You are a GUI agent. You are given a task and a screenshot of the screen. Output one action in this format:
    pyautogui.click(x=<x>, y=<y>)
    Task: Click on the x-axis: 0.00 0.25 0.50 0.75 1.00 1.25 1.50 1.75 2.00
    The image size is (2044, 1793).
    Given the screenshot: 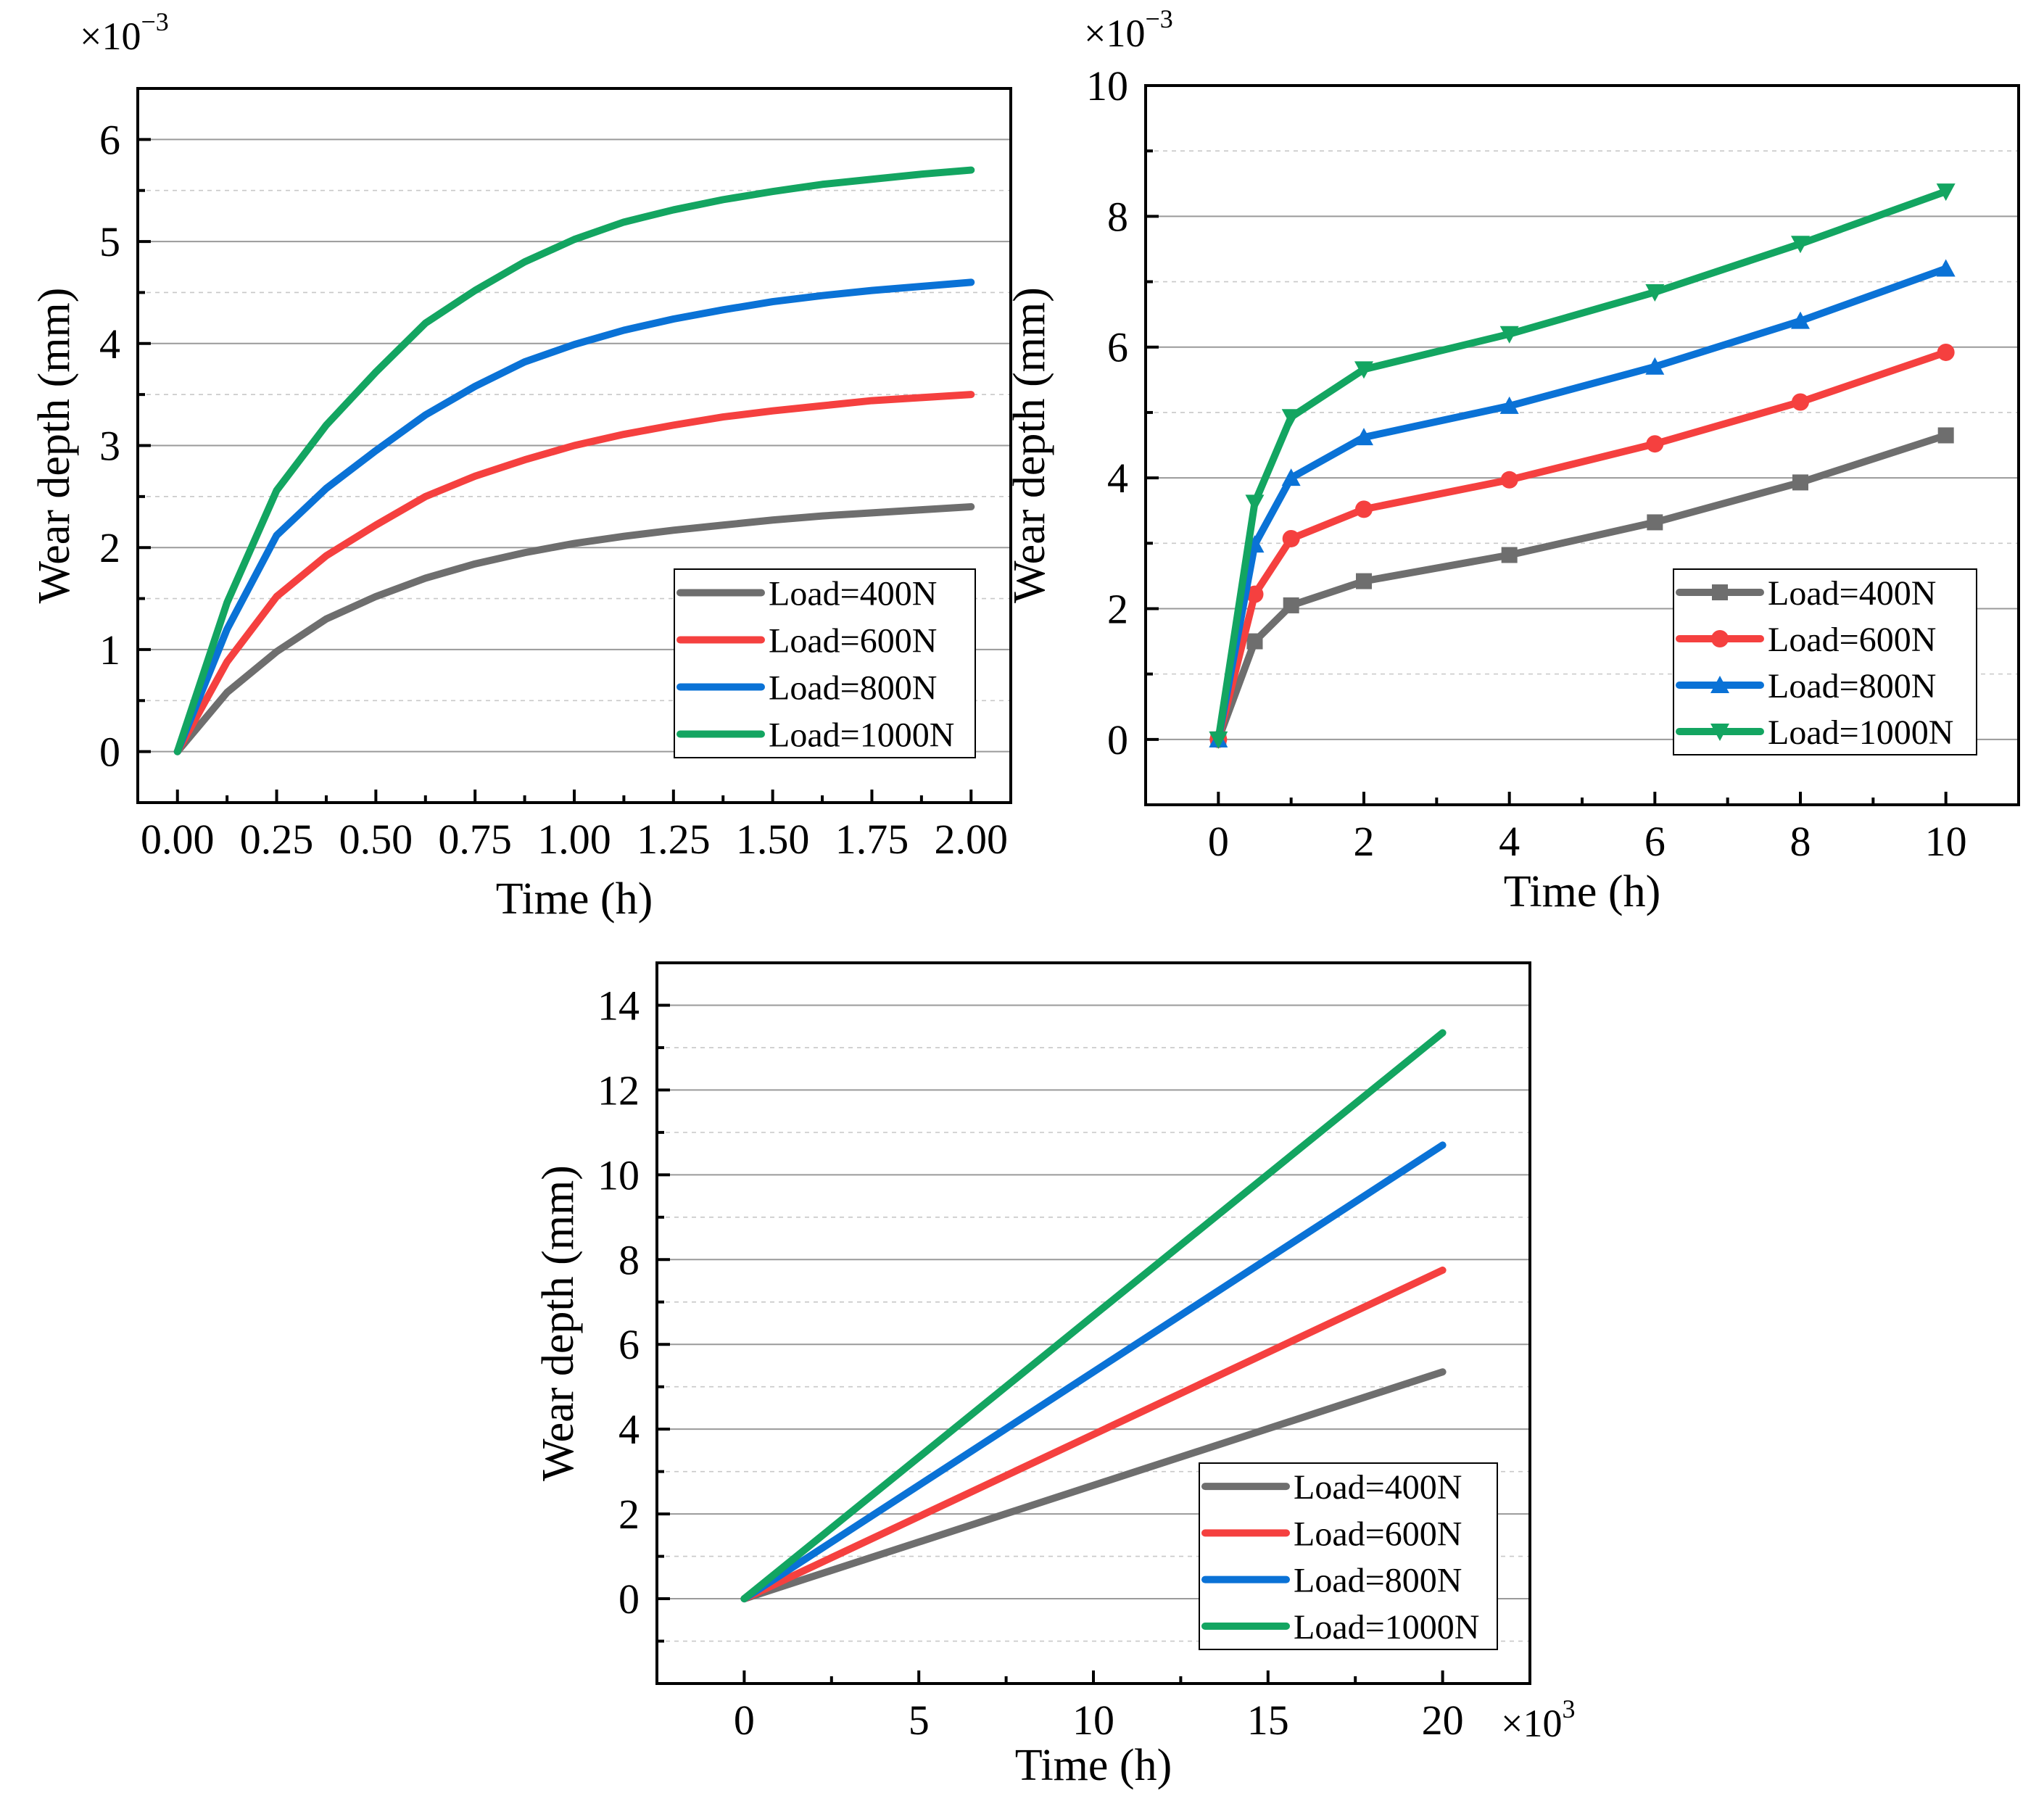 What is the action you would take?
    pyautogui.click(x=574, y=826)
    